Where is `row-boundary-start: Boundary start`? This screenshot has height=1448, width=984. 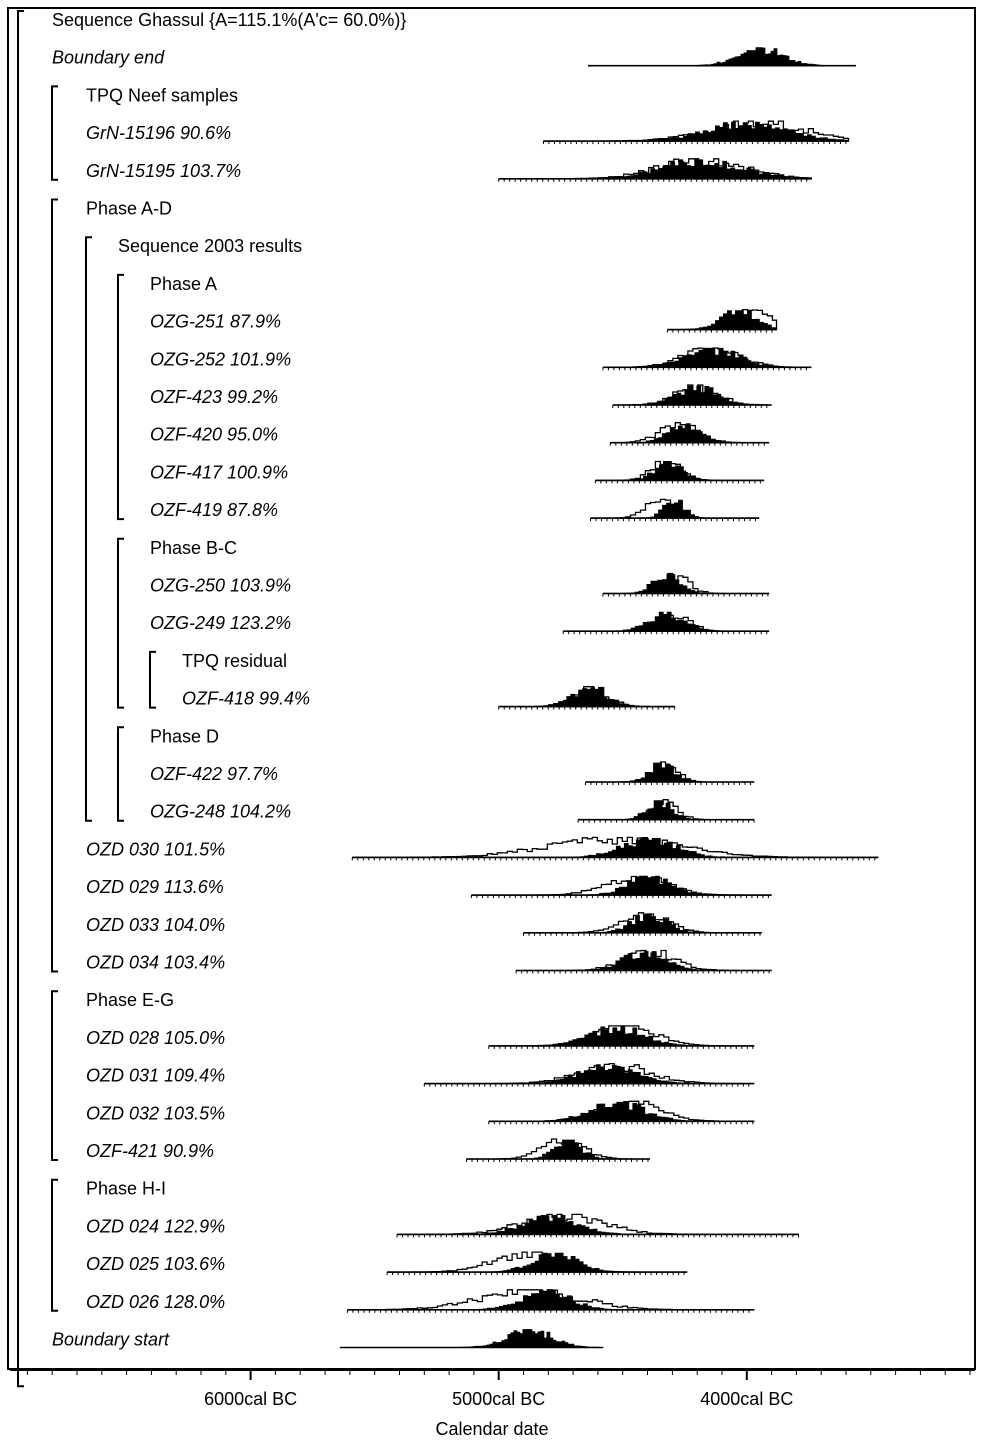
row-boundary-start: Boundary start is located at coordinates (328, 1339).